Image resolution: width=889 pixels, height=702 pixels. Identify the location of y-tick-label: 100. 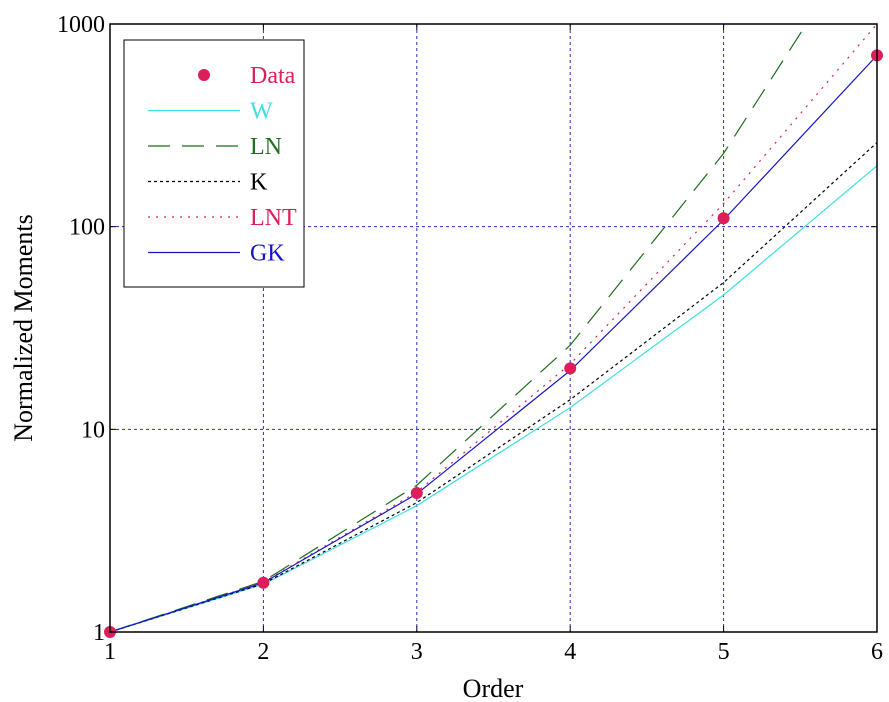
(87, 228).